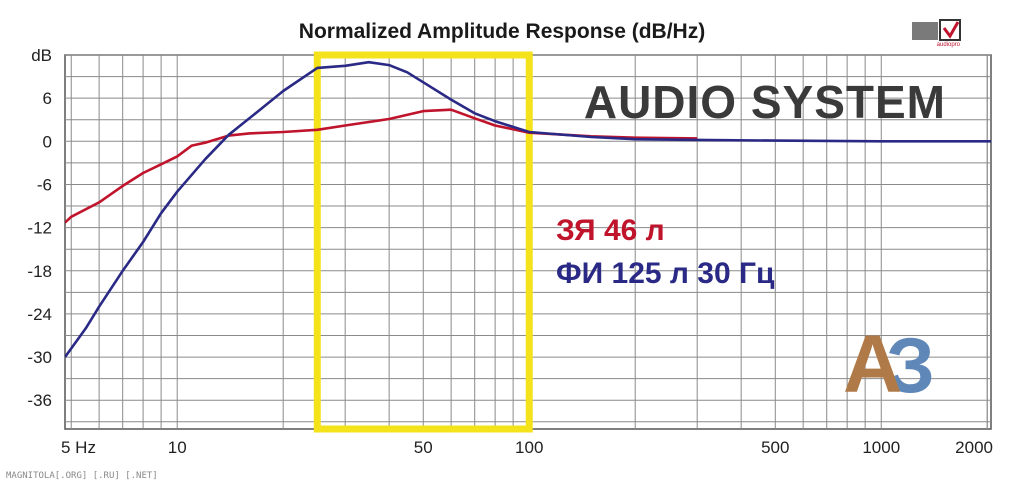 The width and height of the screenshot is (1016, 485). Describe the element at coordinates (39, 357) in the screenshot. I see `y-tick-label: -30` at that location.